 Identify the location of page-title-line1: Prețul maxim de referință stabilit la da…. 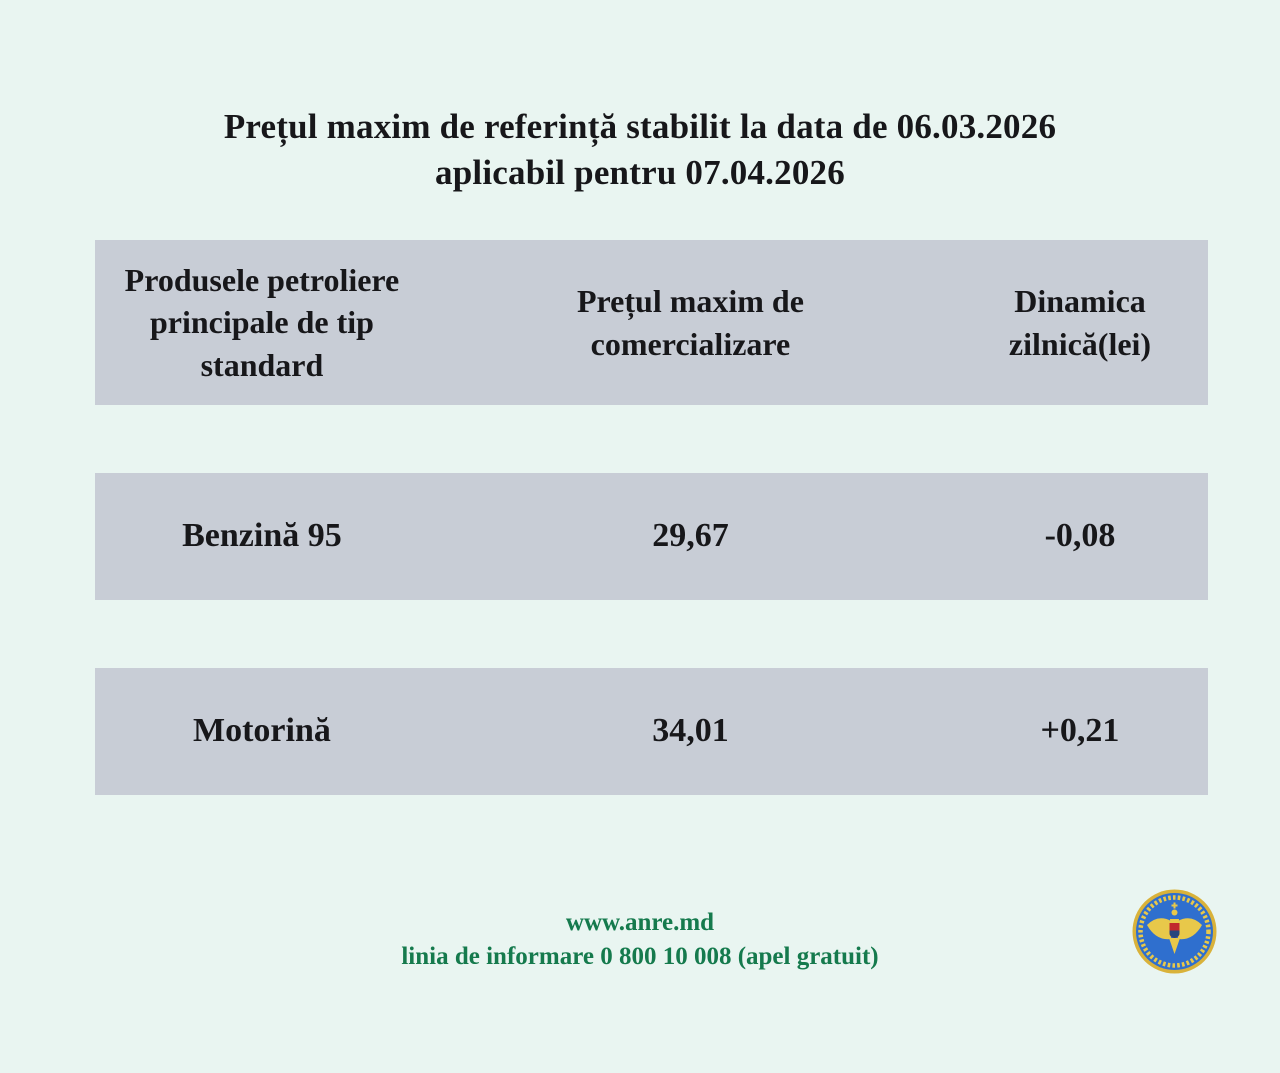
(640, 126).